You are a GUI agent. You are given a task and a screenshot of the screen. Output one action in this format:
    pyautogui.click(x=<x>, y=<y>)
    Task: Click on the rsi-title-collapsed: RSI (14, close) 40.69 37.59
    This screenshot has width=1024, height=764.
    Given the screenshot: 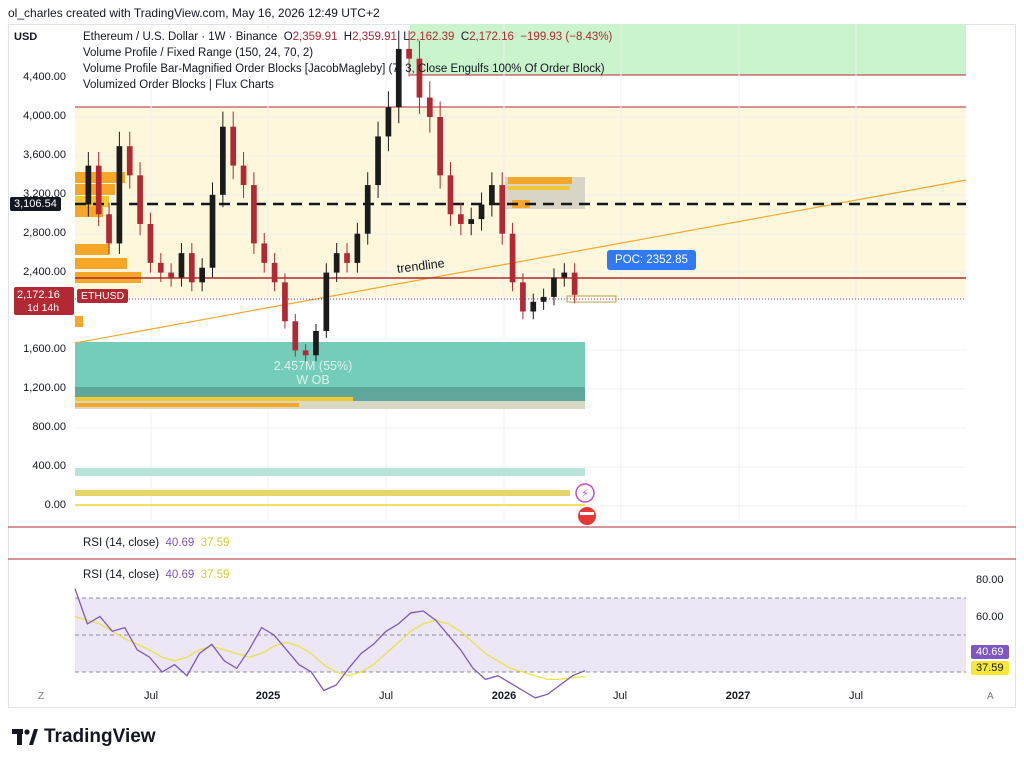 What is the action you would take?
    pyautogui.click(x=156, y=543)
    